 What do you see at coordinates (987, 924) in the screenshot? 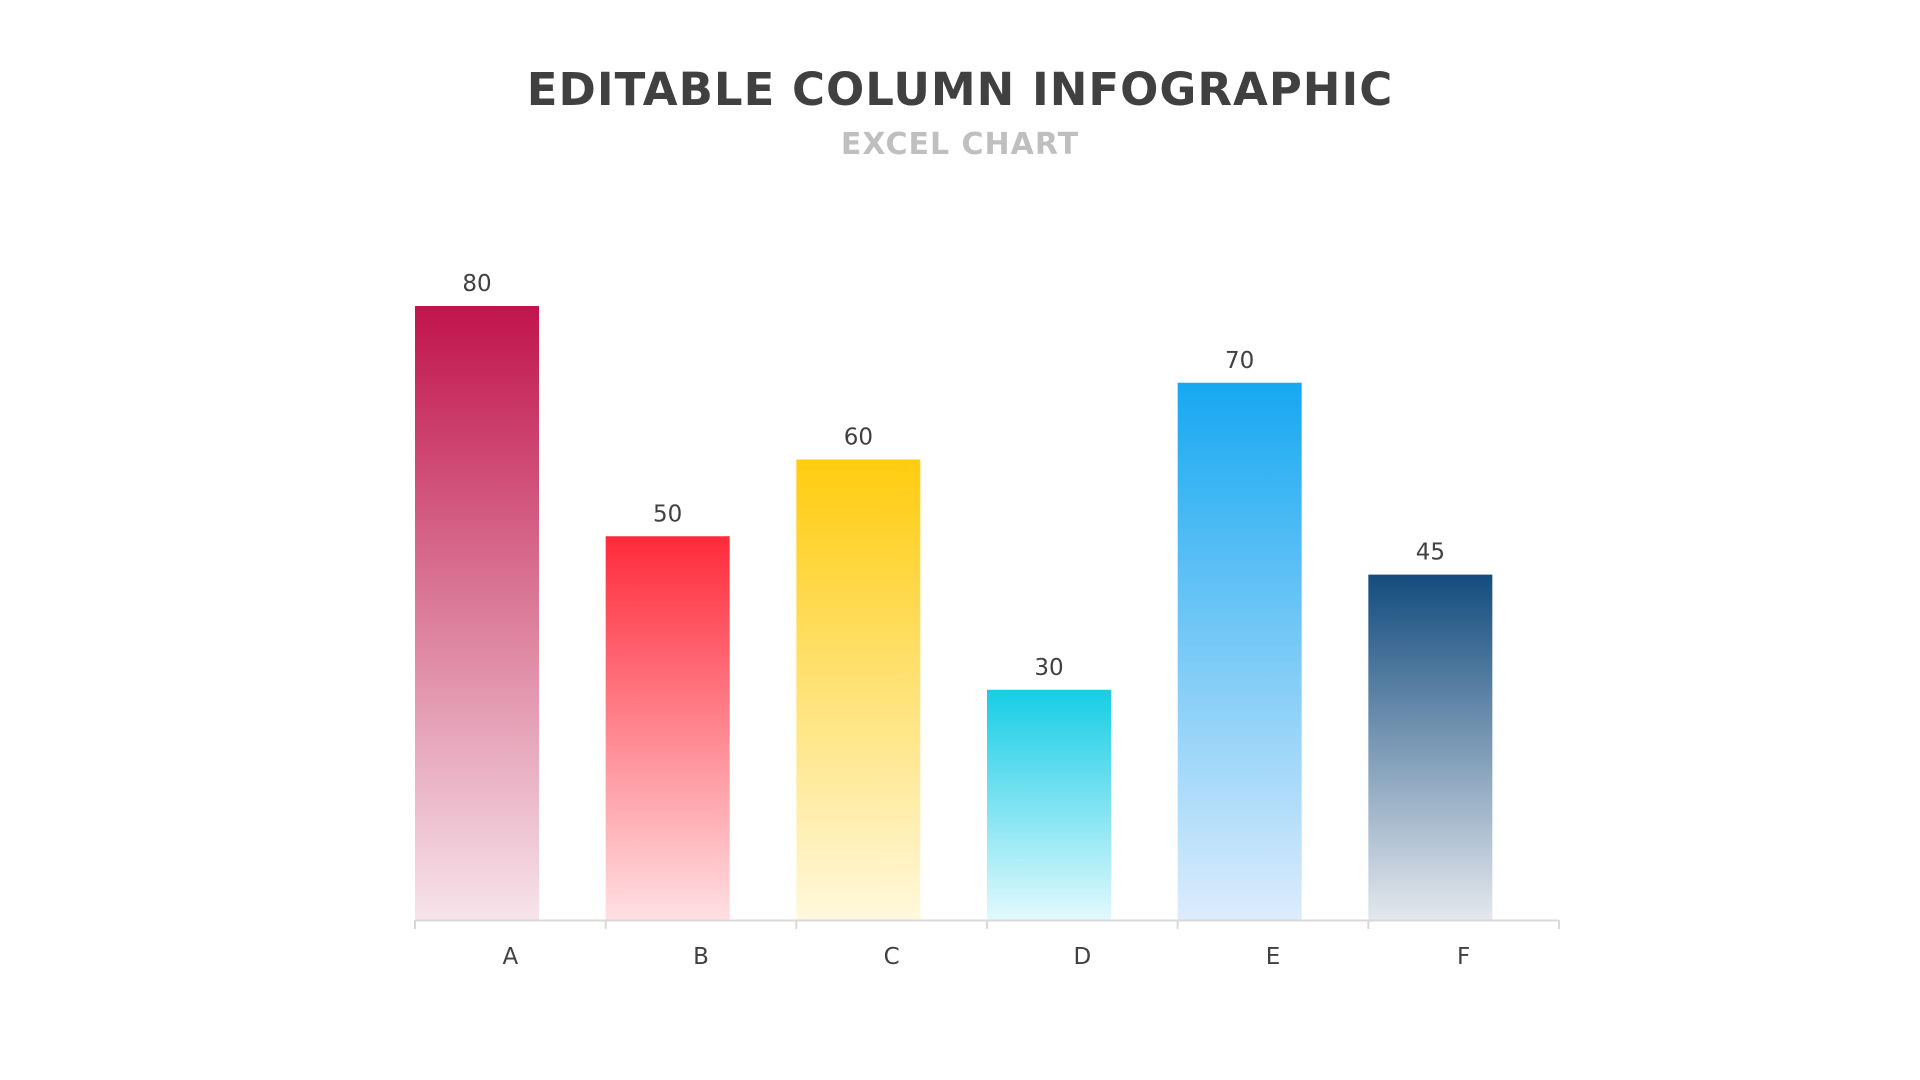
I see `x-axis` at bounding box center [987, 924].